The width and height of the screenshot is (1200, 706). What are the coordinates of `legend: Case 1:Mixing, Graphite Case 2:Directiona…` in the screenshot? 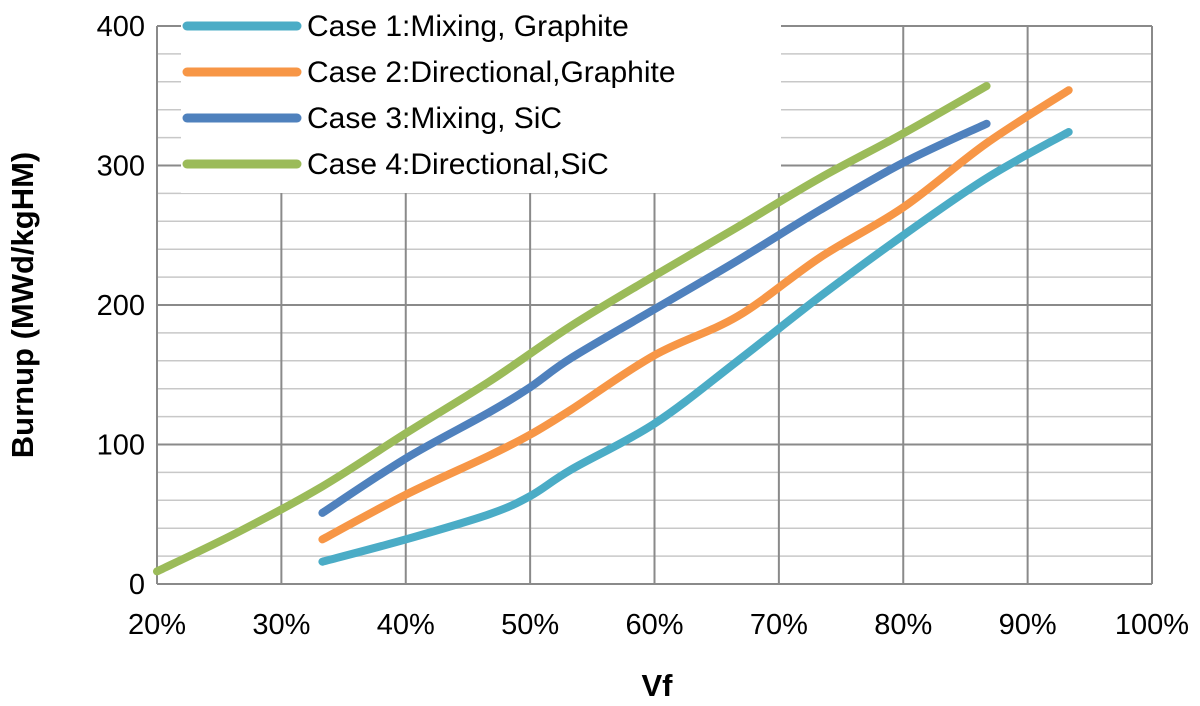 It's located at (481, 98).